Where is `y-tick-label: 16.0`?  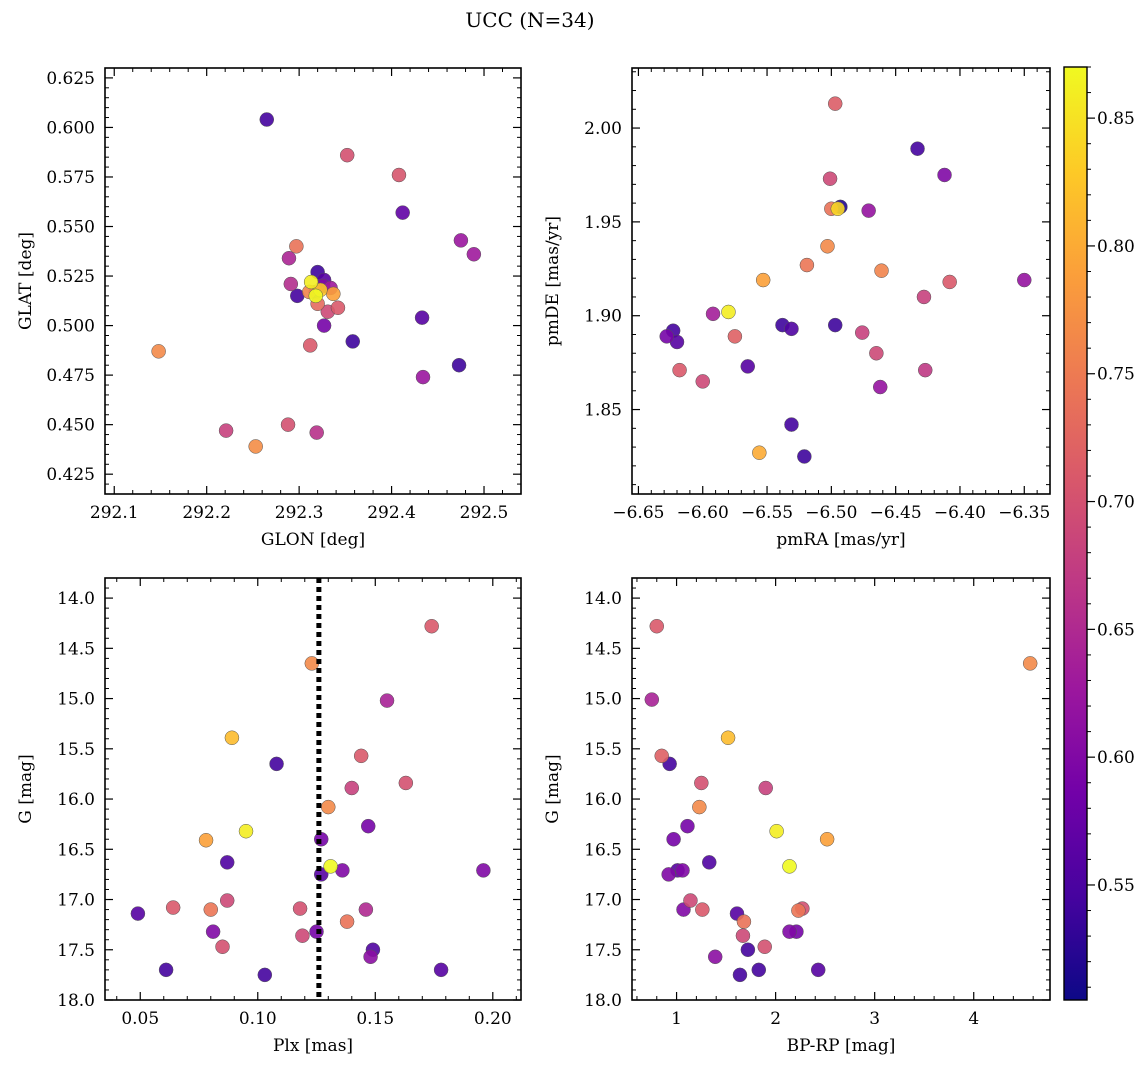 y-tick-label: 16.0 is located at coordinates (603, 800).